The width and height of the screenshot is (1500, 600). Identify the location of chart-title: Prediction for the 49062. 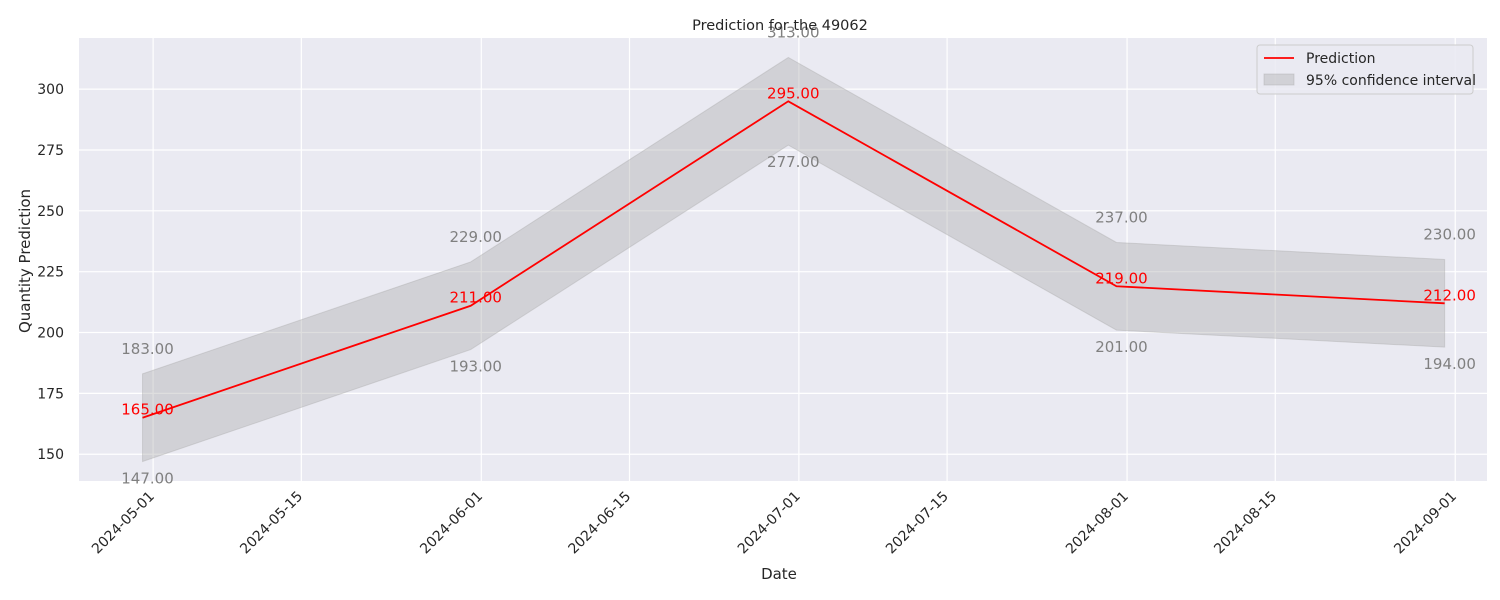
(780, 26).